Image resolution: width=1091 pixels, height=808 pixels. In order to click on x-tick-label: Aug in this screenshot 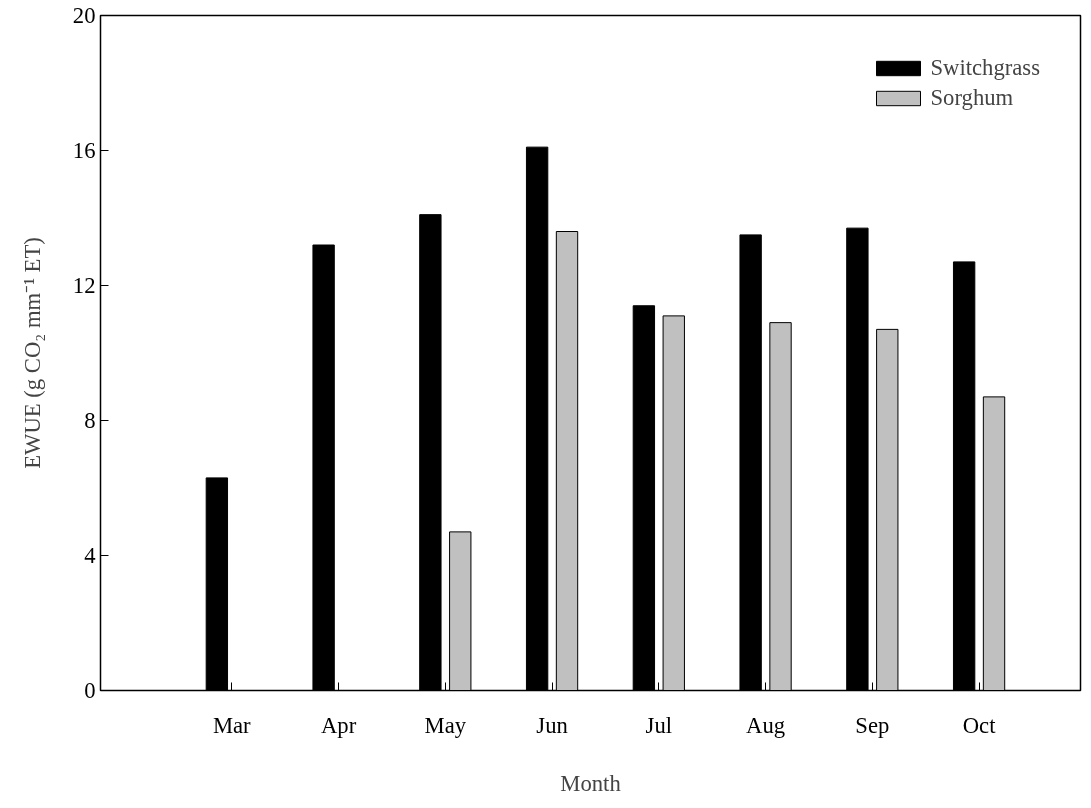, I will do `click(766, 725)`.